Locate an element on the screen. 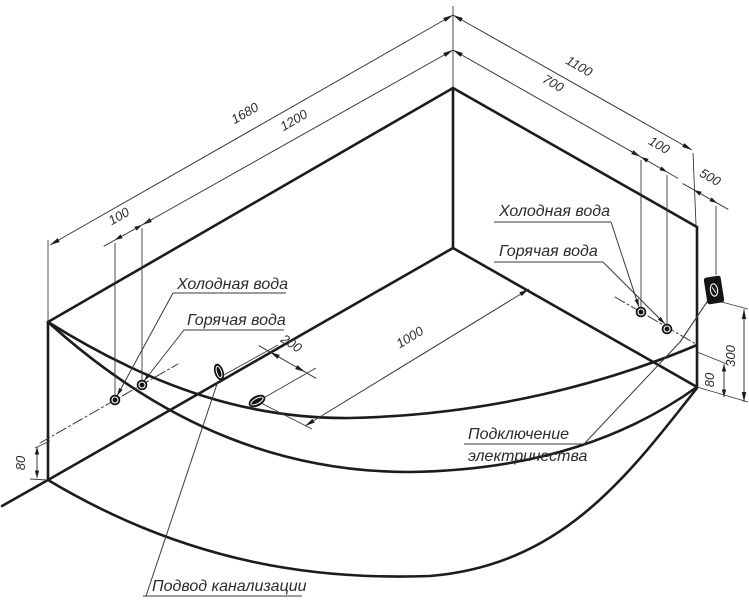  dim-1200-line is located at coordinates (297, 137).